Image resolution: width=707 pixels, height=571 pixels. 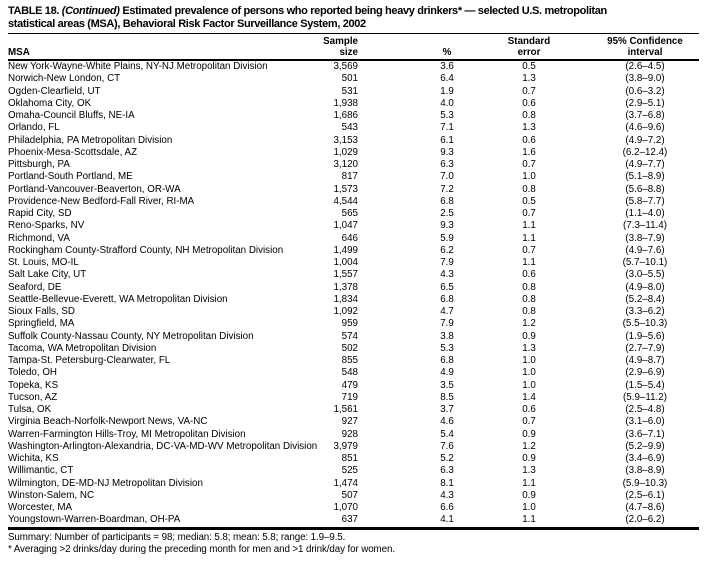 What do you see at coordinates (47, 275) in the screenshot?
I see `msa-cell: Salt Lake City, UT` at bounding box center [47, 275].